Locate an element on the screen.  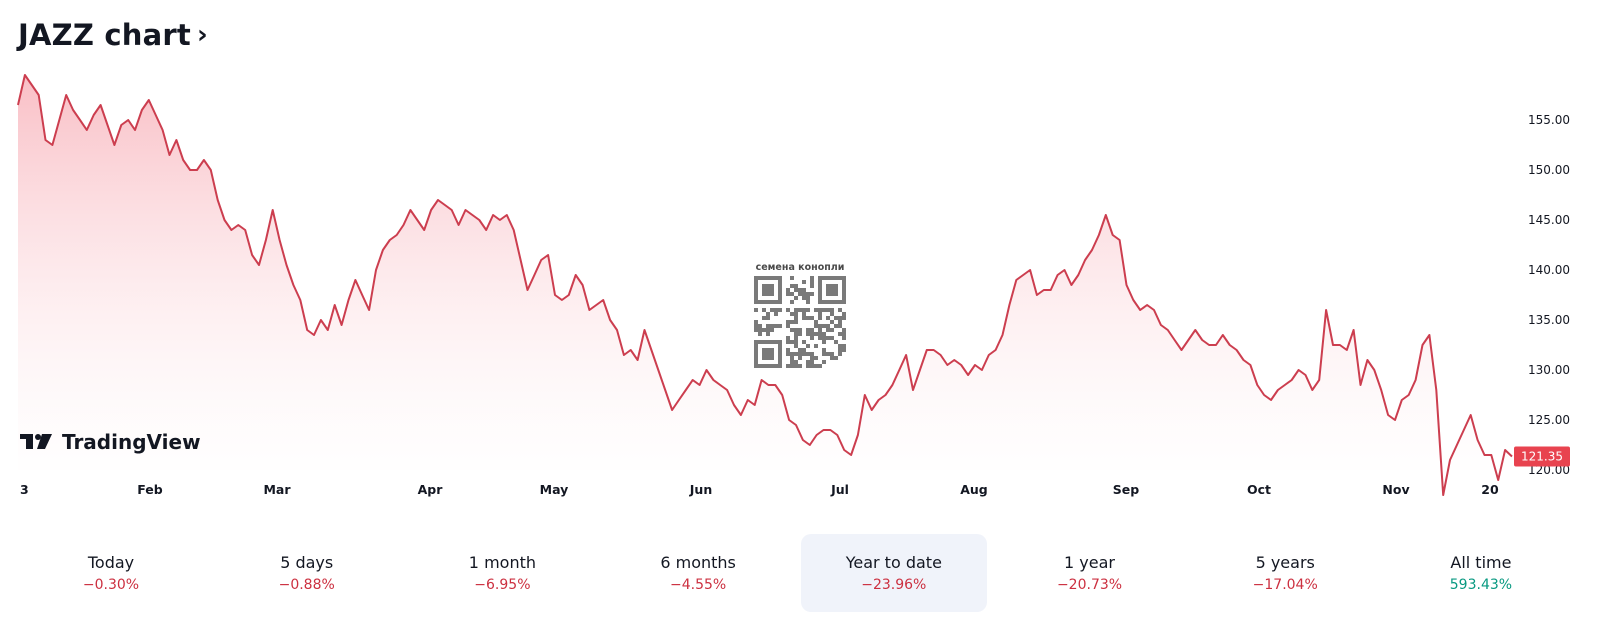
last-price-badge is located at coordinates (1542, 456).